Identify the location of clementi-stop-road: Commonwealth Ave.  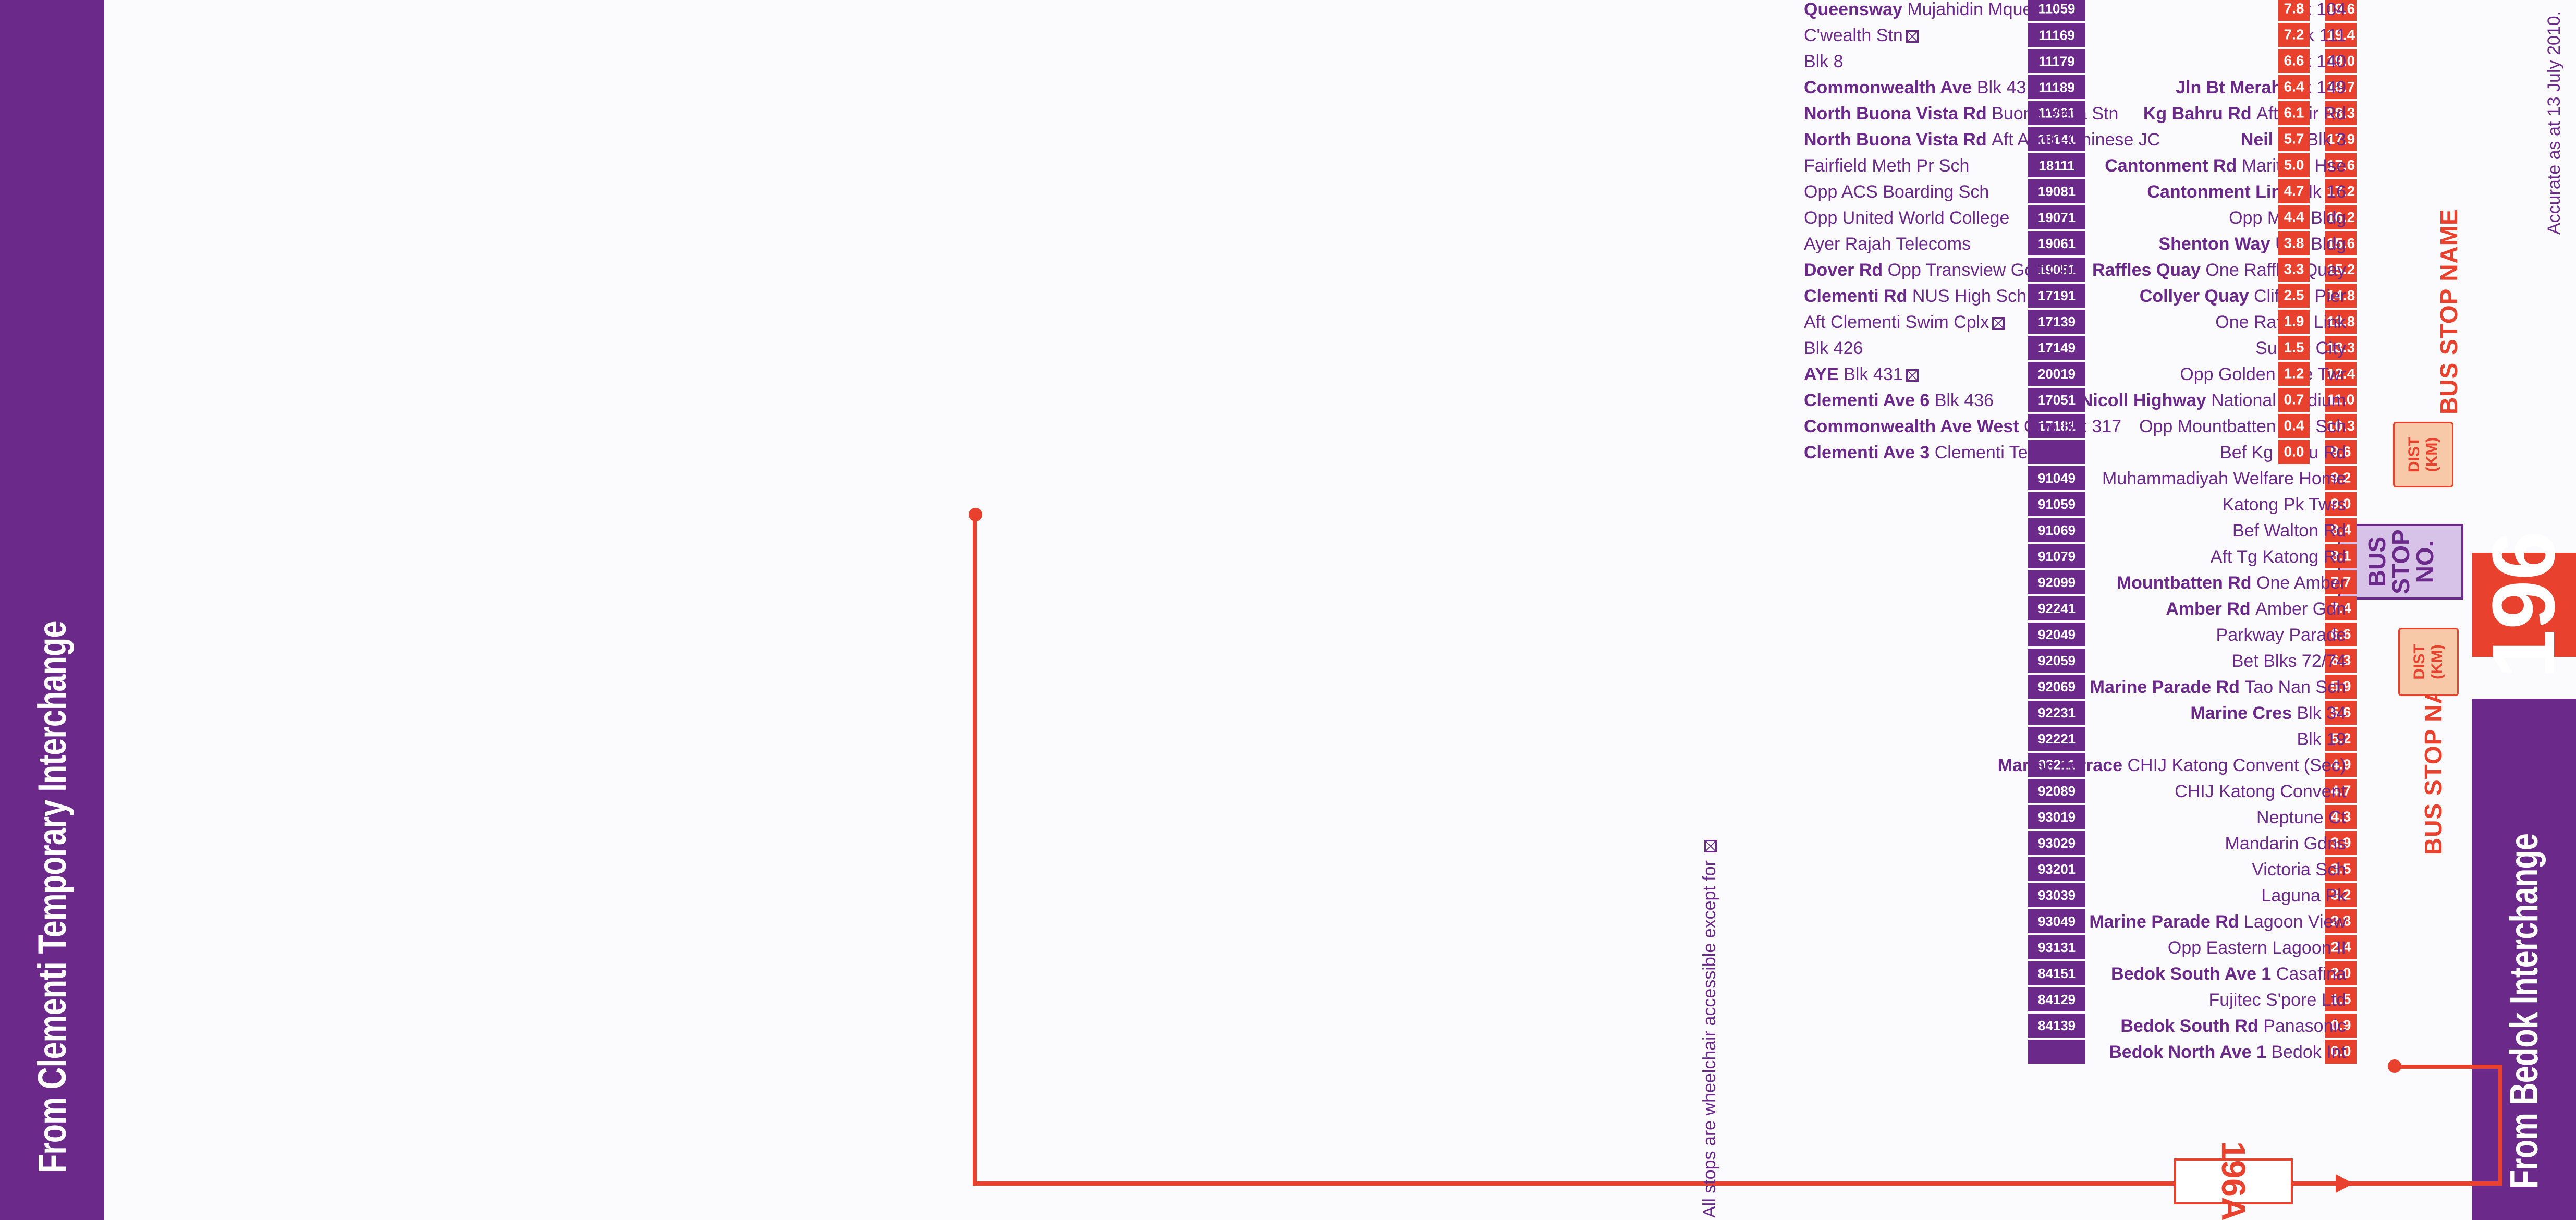
(1890, 87).